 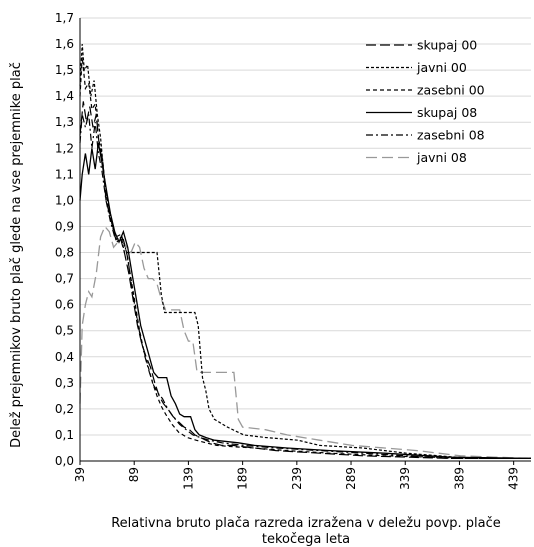 I want to click on x-tick-labels: 39 89 139 189 239 289 339 389 439, so click(x=297, y=475).